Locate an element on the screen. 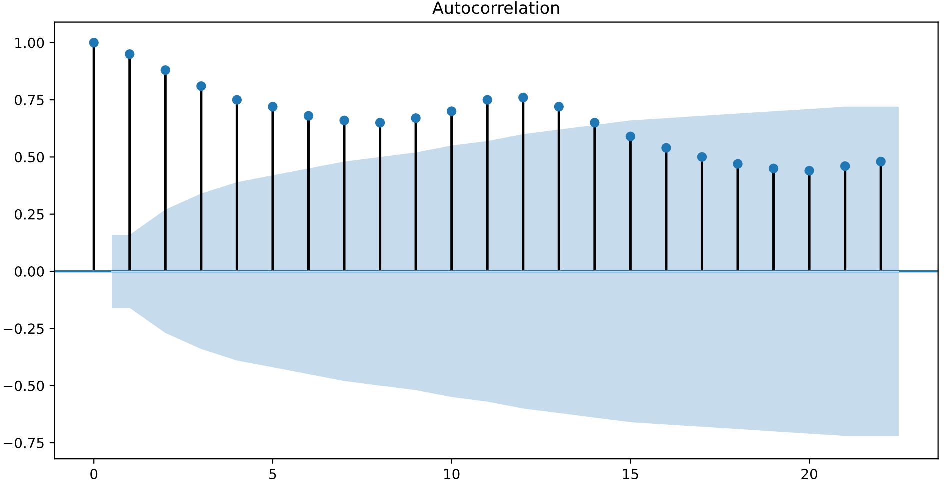 This screenshot has height=482, width=944. y-tick-label: 0.50 is located at coordinates (29, 157).